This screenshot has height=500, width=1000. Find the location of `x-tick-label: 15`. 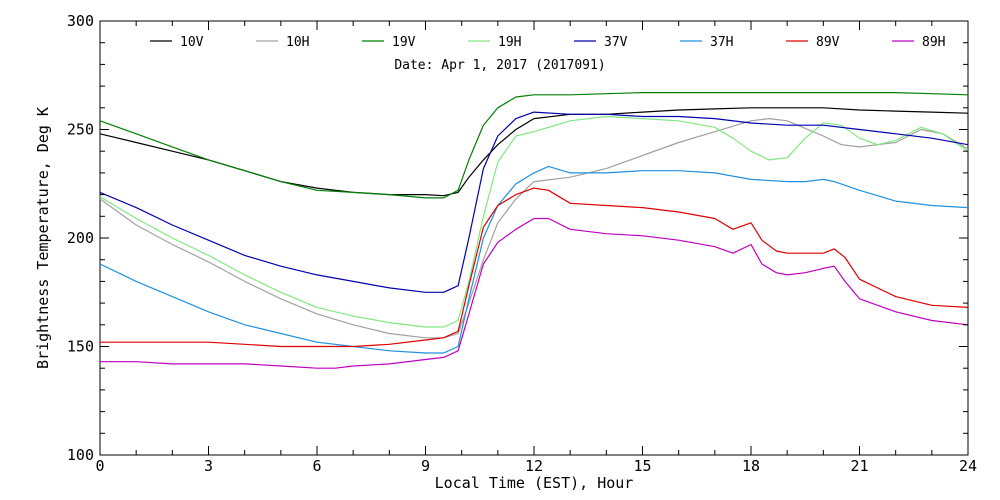

x-tick-label: 15 is located at coordinates (642, 466).